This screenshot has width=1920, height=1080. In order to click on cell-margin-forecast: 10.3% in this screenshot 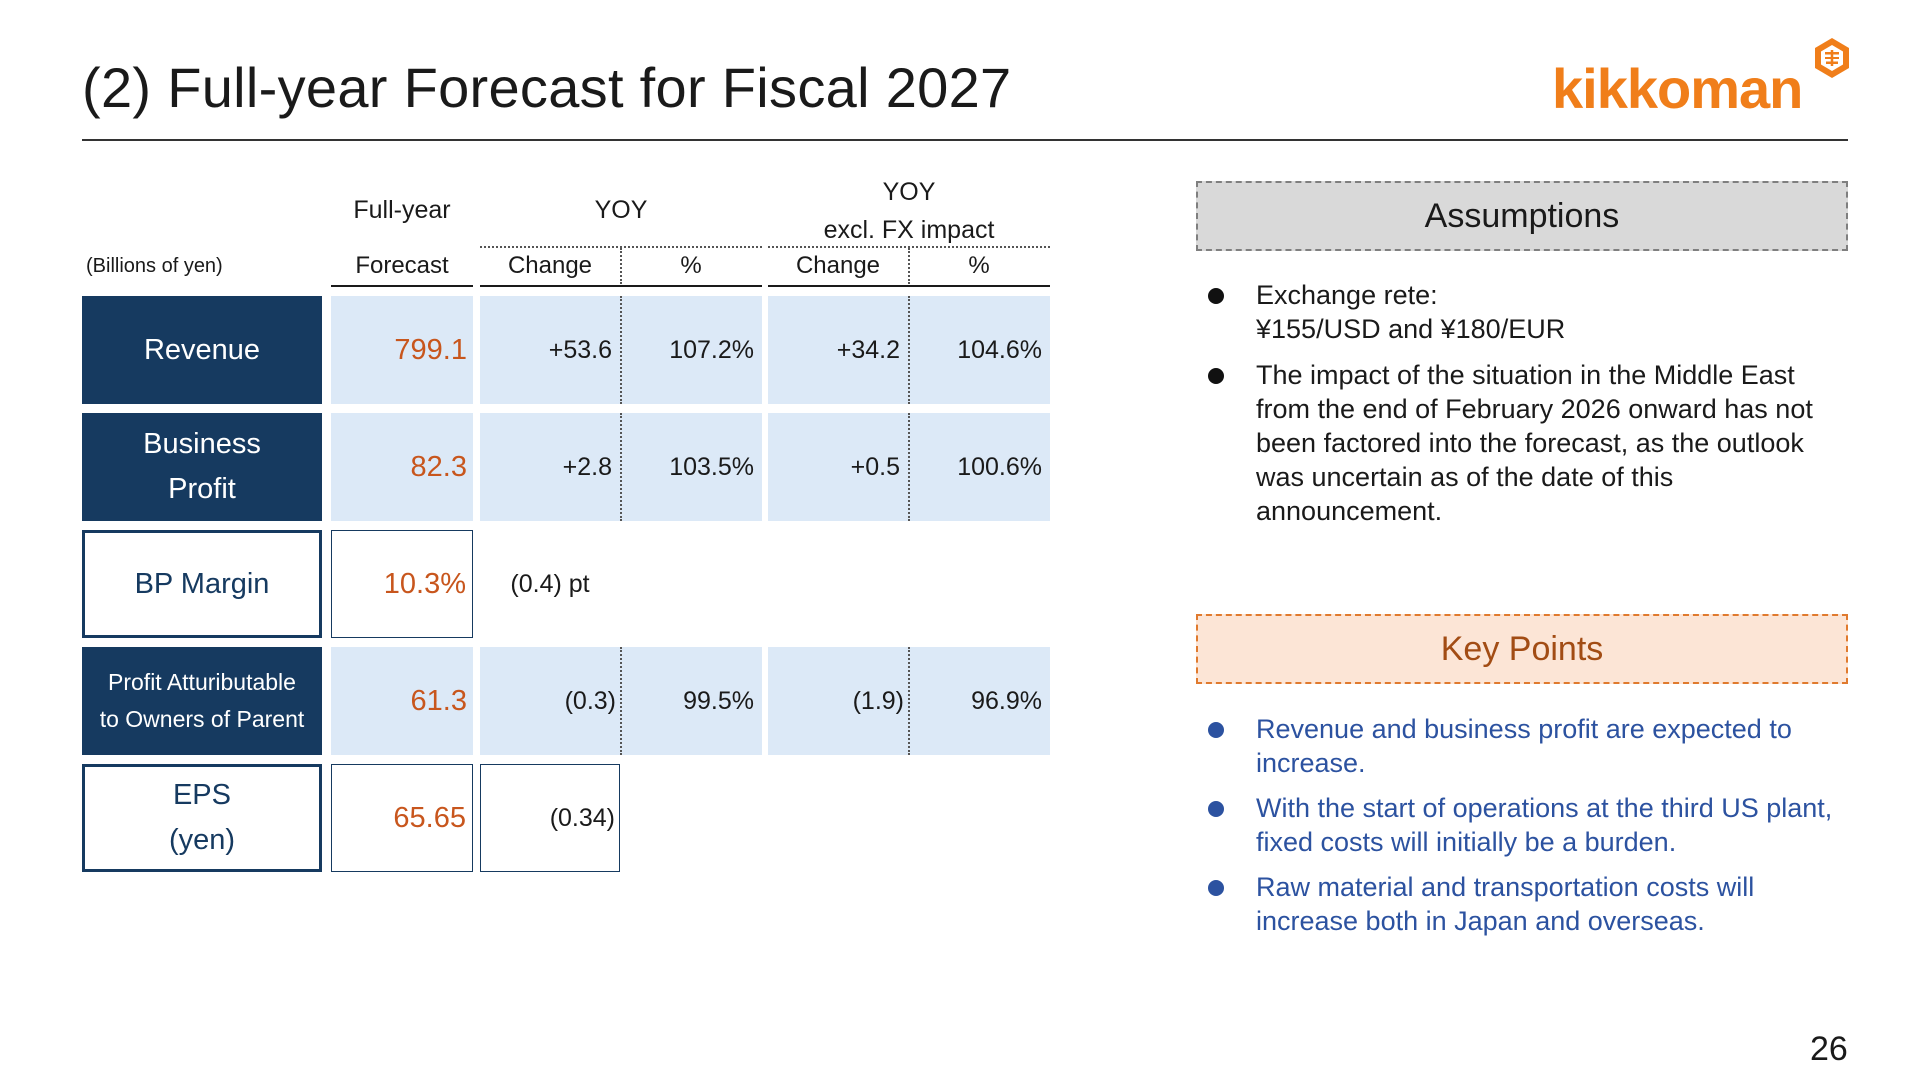, I will do `click(402, 584)`.